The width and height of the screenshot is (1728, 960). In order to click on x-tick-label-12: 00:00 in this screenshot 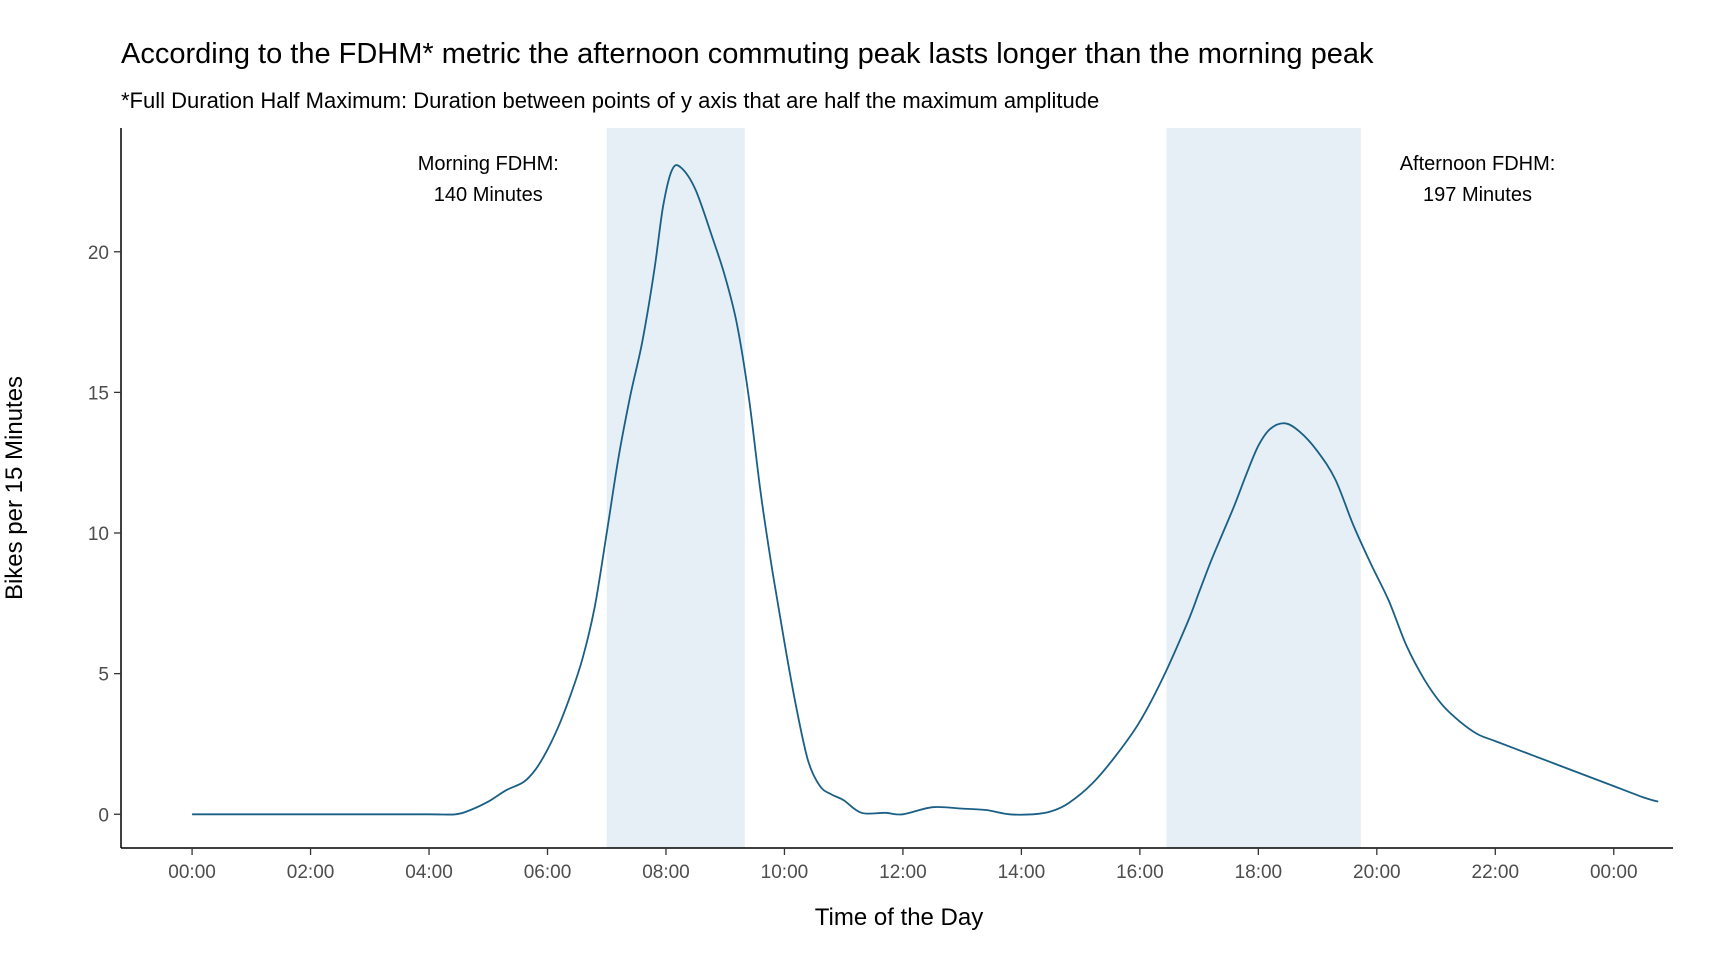, I will do `click(1614, 872)`.